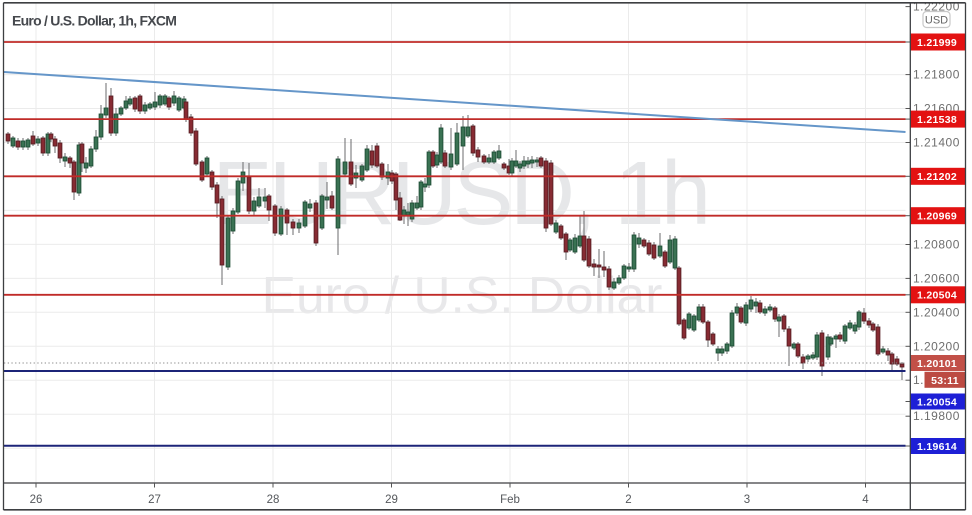 The height and width of the screenshot is (515, 972). What do you see at coordinates (154, 500) in the screenshot?
I see `svg-text: 27` at bounding box center [154, 500].